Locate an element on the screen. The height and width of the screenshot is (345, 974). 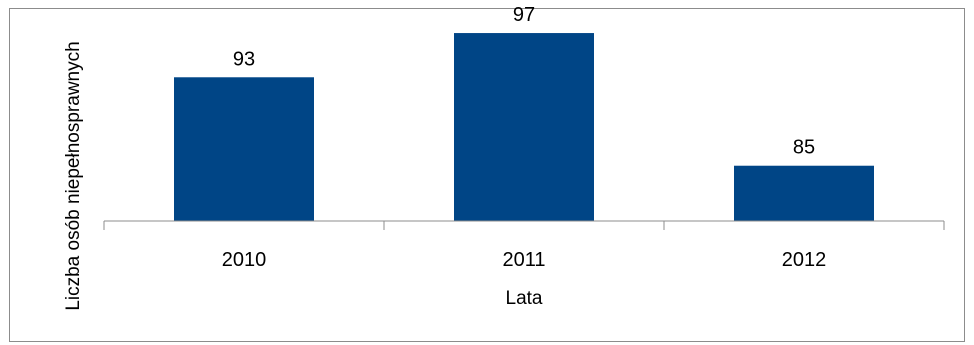
bar-2010 is located at coordinates (244, 149).